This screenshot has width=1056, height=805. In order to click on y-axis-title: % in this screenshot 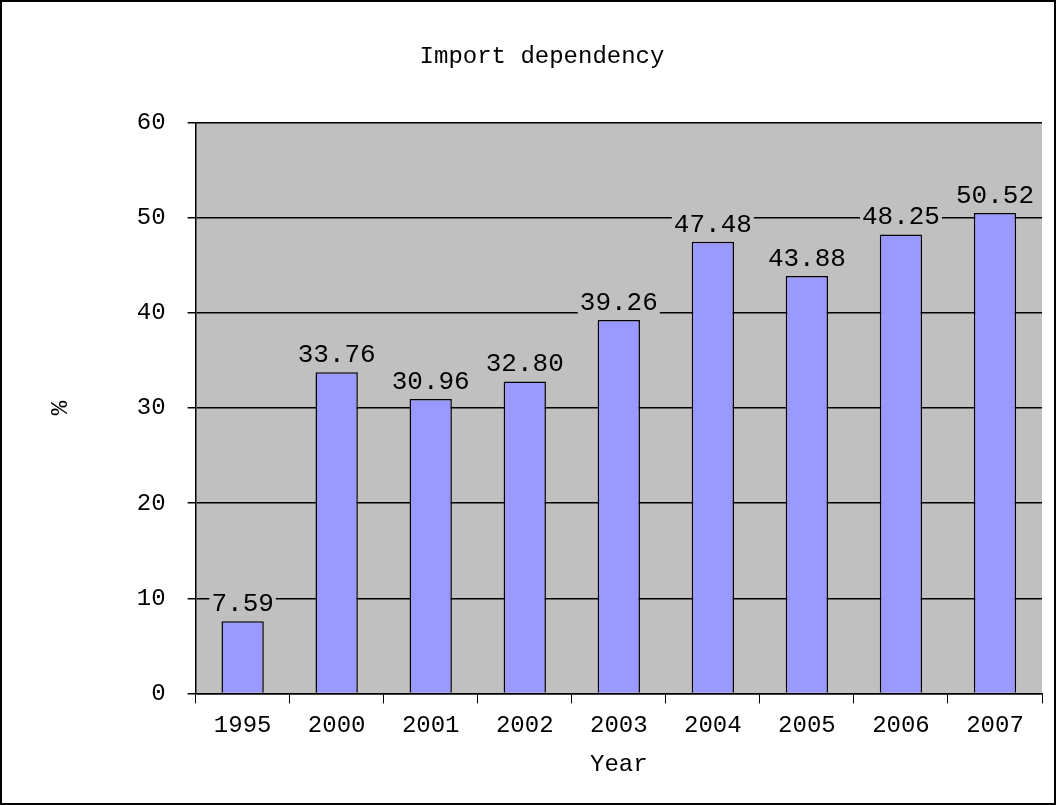, I will do `click(60, 408)`.